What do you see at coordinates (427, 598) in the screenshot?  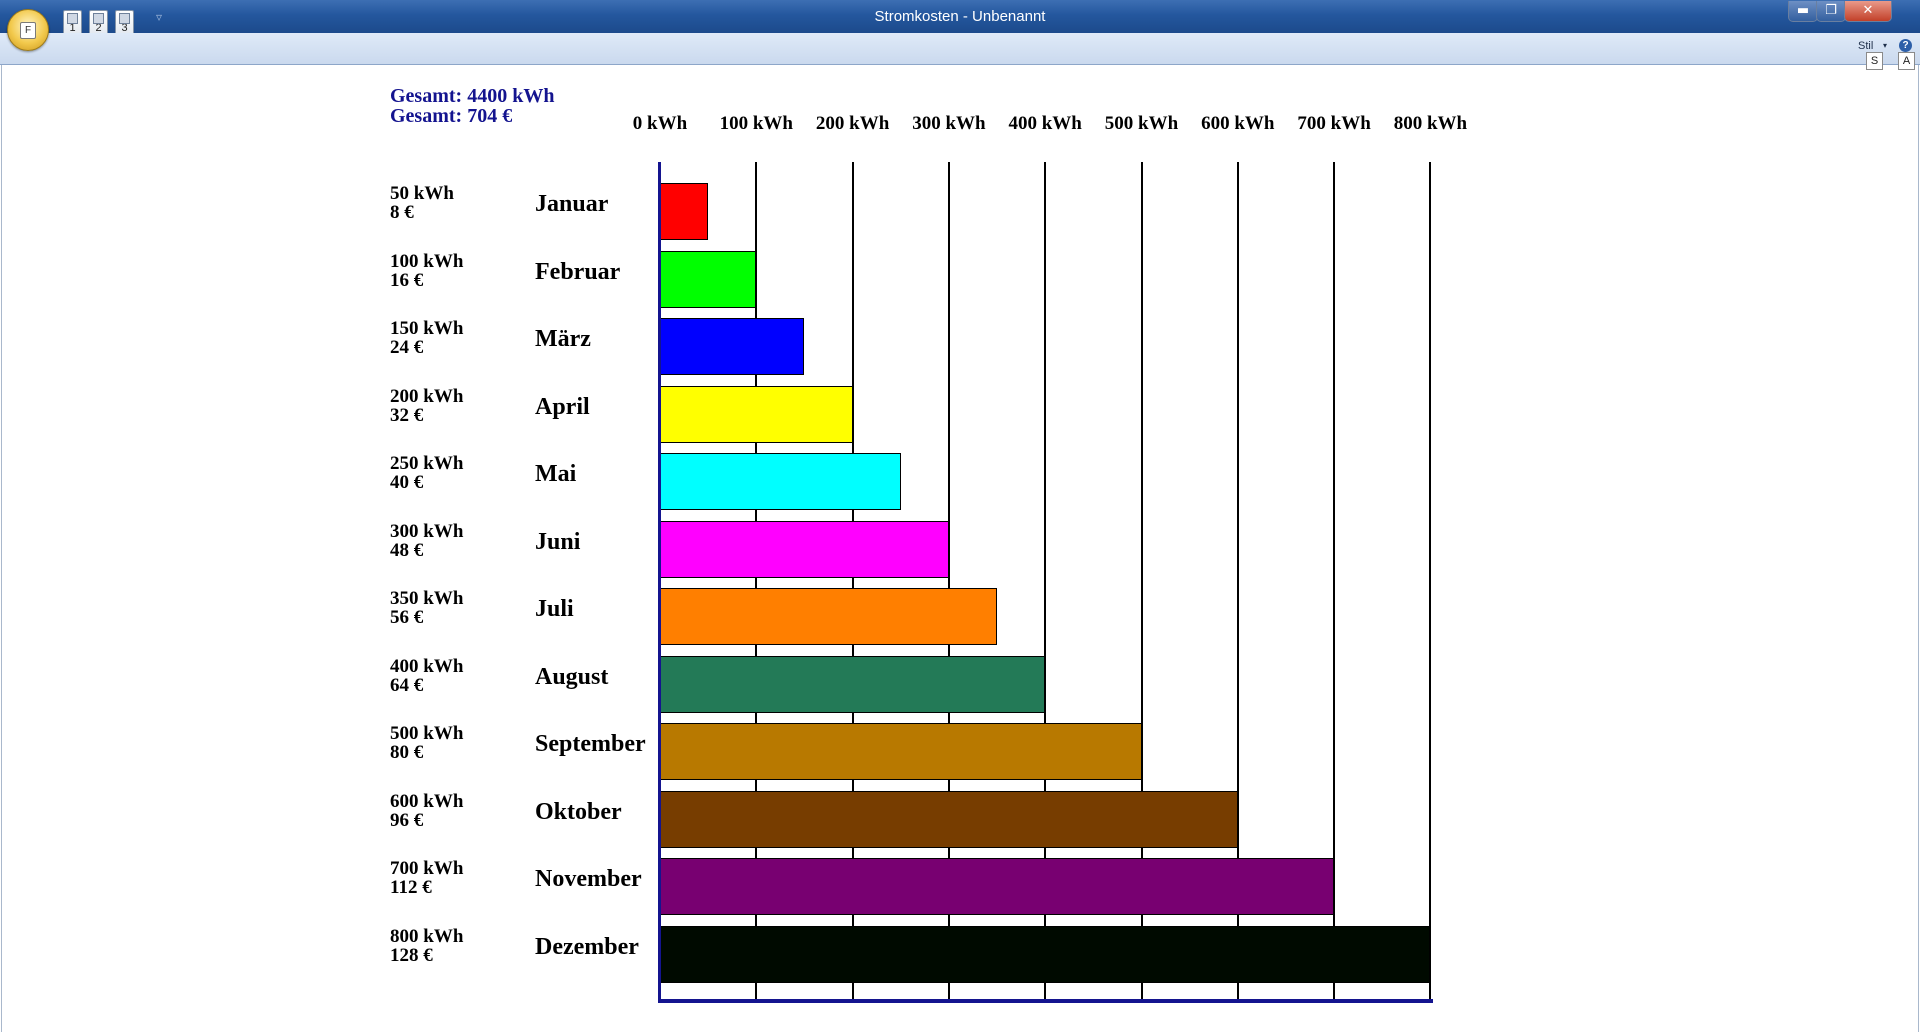 I see `kwh-label: 350 kWh` at bounding box center [427, 598].